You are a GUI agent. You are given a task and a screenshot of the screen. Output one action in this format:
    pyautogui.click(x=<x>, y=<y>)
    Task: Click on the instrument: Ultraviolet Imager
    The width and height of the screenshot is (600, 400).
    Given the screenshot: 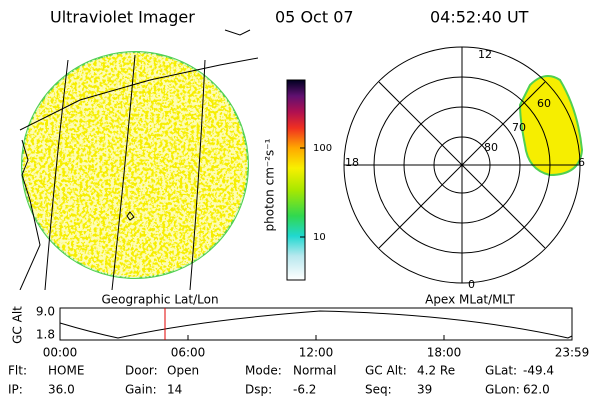 What is the action you would take?
    pyautogui.click(x=122, y=17)
    